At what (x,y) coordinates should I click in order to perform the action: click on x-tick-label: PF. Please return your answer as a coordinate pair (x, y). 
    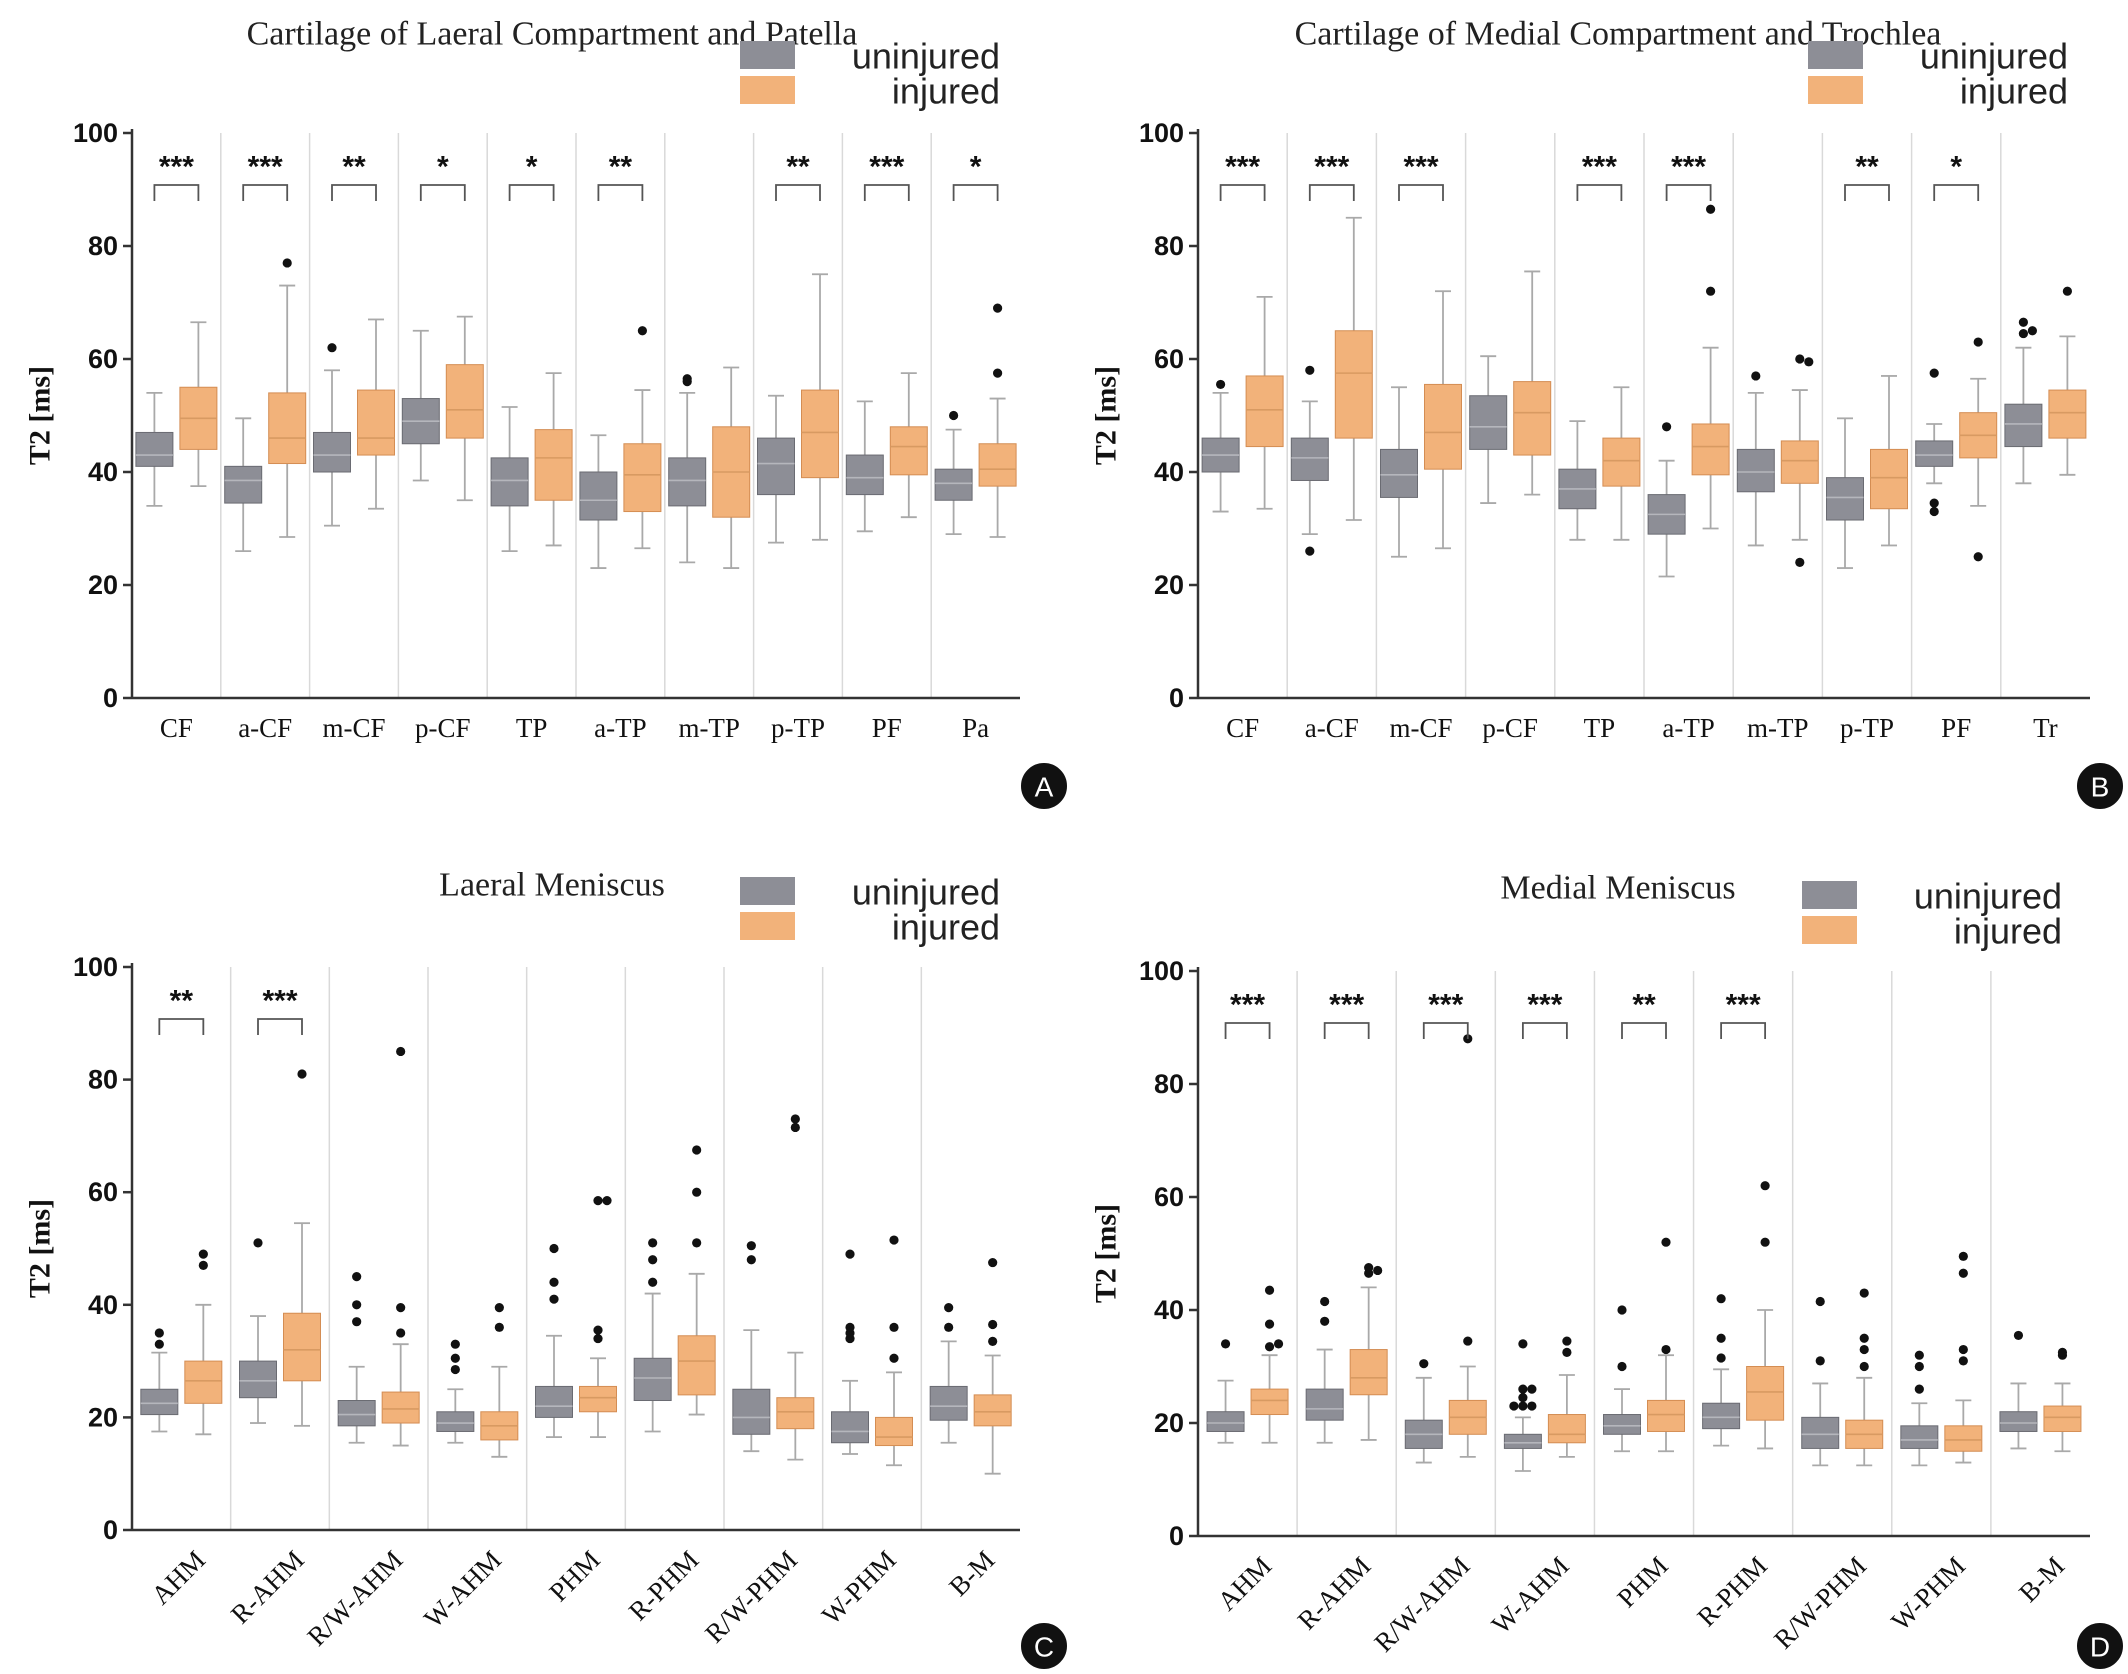
    Looking at the image, I should click on (1956, 728).